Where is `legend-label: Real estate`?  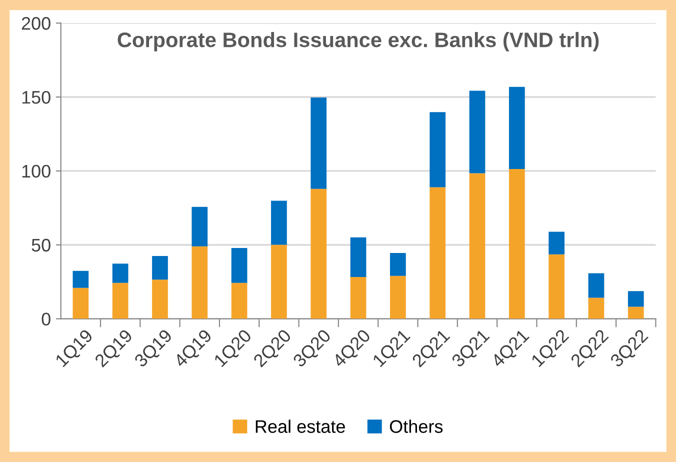 legend-label: Real estate is located at coordinates (300, 426).